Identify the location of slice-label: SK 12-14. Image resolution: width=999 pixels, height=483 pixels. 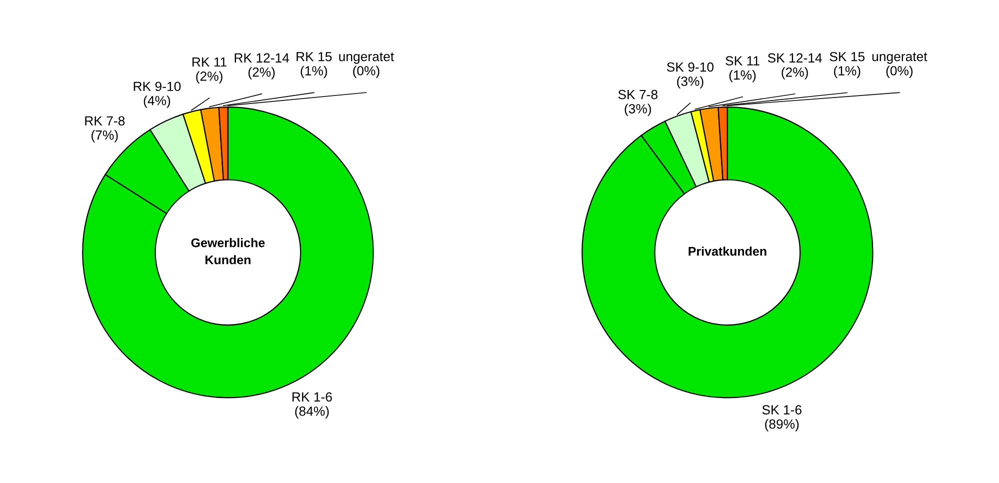
(795, 58).